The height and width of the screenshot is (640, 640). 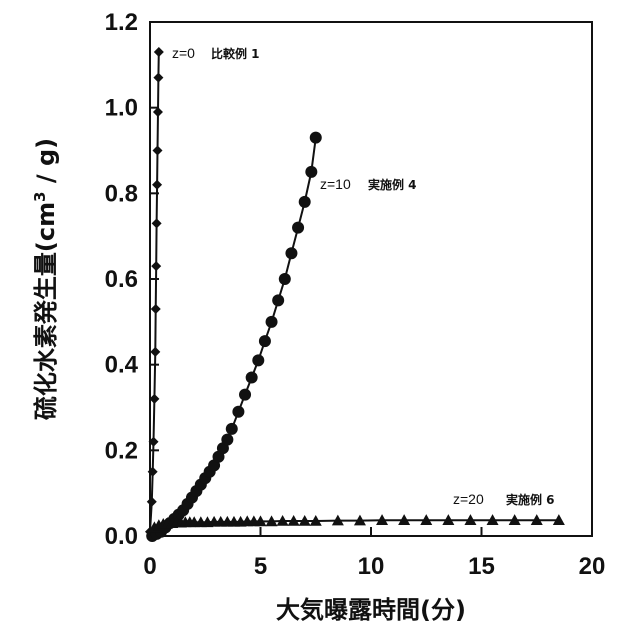 I want to click on annotation-z-label: z=10, so click(x=335, y=184).